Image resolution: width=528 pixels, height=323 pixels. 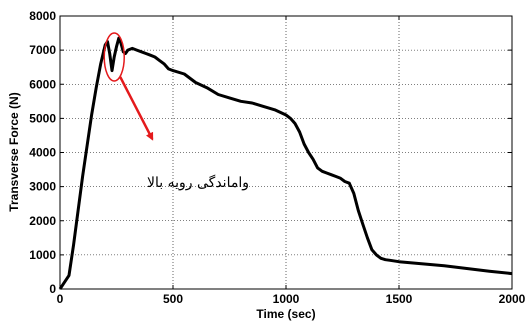 What do you see at coordinates (42, 187) in the screenshot?
I see `y-tick-label: 3000` at bounding box center [42, 187].